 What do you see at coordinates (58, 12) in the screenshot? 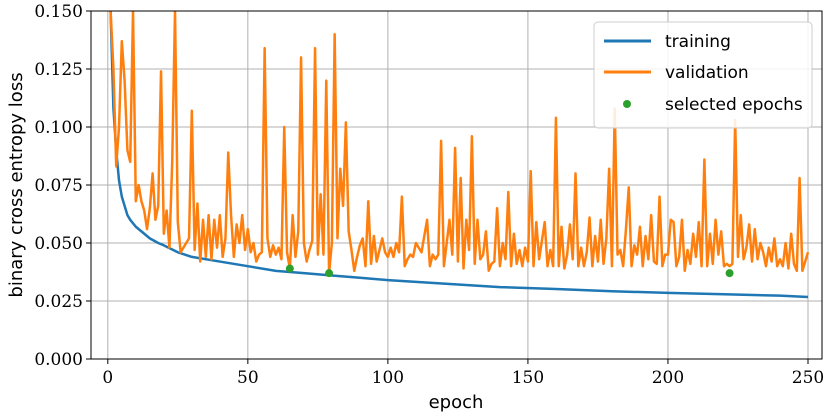
I see `y-tick-label: 0.150` at bounding box center [58, 12].